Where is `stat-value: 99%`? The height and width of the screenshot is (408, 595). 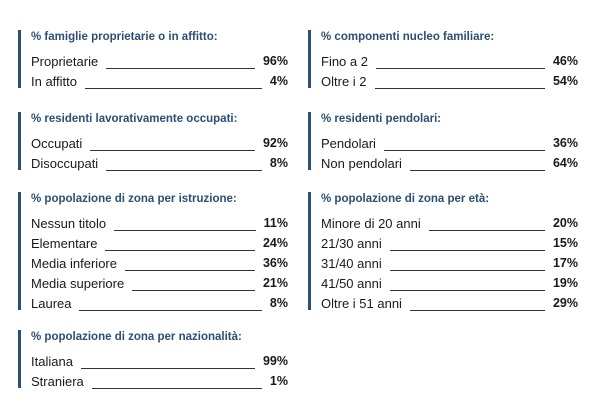 stat-value: 99% is located at coordinates (275, 361).